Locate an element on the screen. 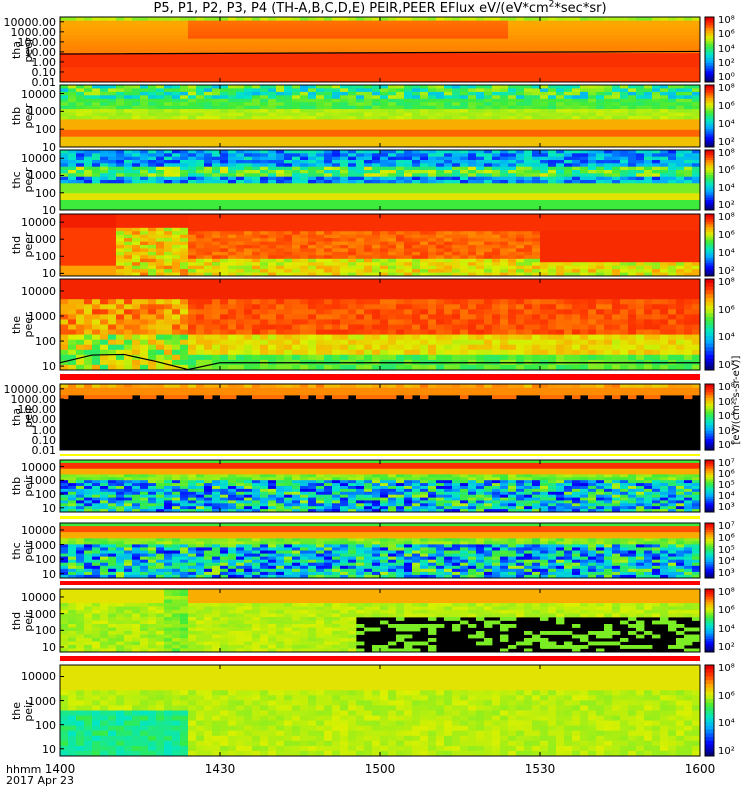  colorbar-the-peir is located at coordinates (709, 710).